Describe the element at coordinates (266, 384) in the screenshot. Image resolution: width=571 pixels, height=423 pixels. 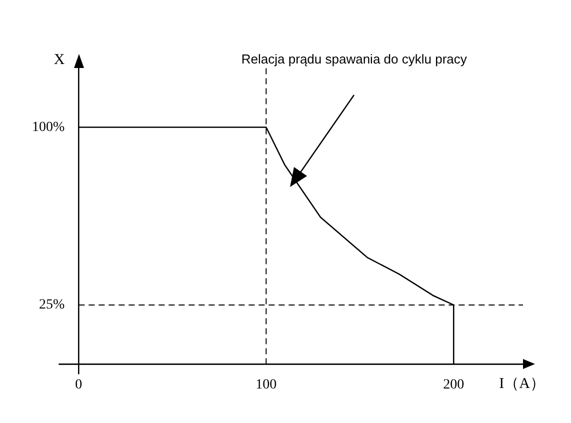
I see `x-tick-label: 100` at that location.